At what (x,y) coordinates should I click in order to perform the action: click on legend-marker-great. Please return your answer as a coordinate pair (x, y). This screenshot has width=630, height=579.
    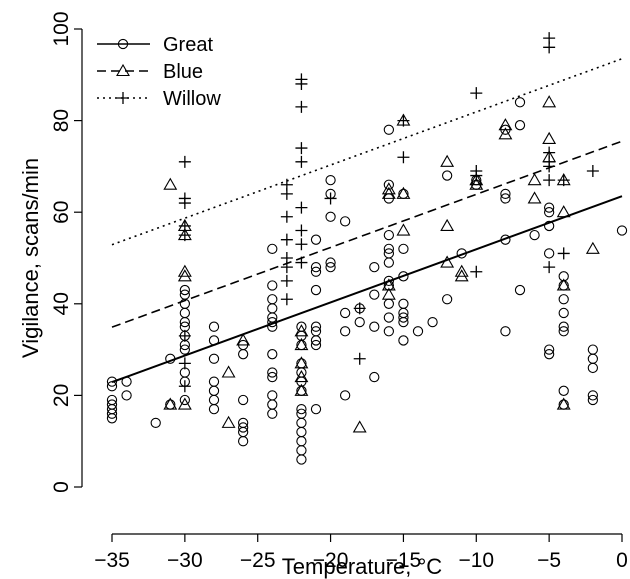
    Looking at the image, I should click on (123, 44).